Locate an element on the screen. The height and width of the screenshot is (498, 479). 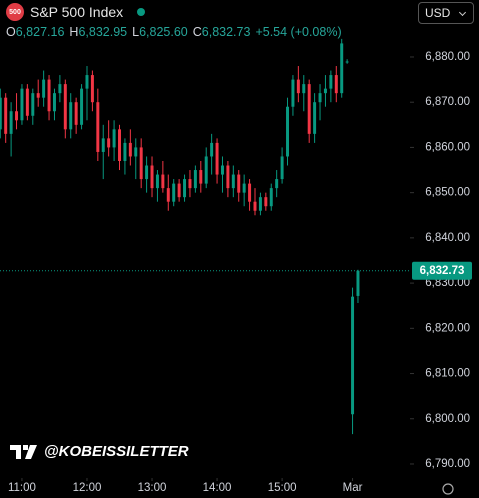
ohlc-value: 6,827.16 is located at coordinates (40, 32).